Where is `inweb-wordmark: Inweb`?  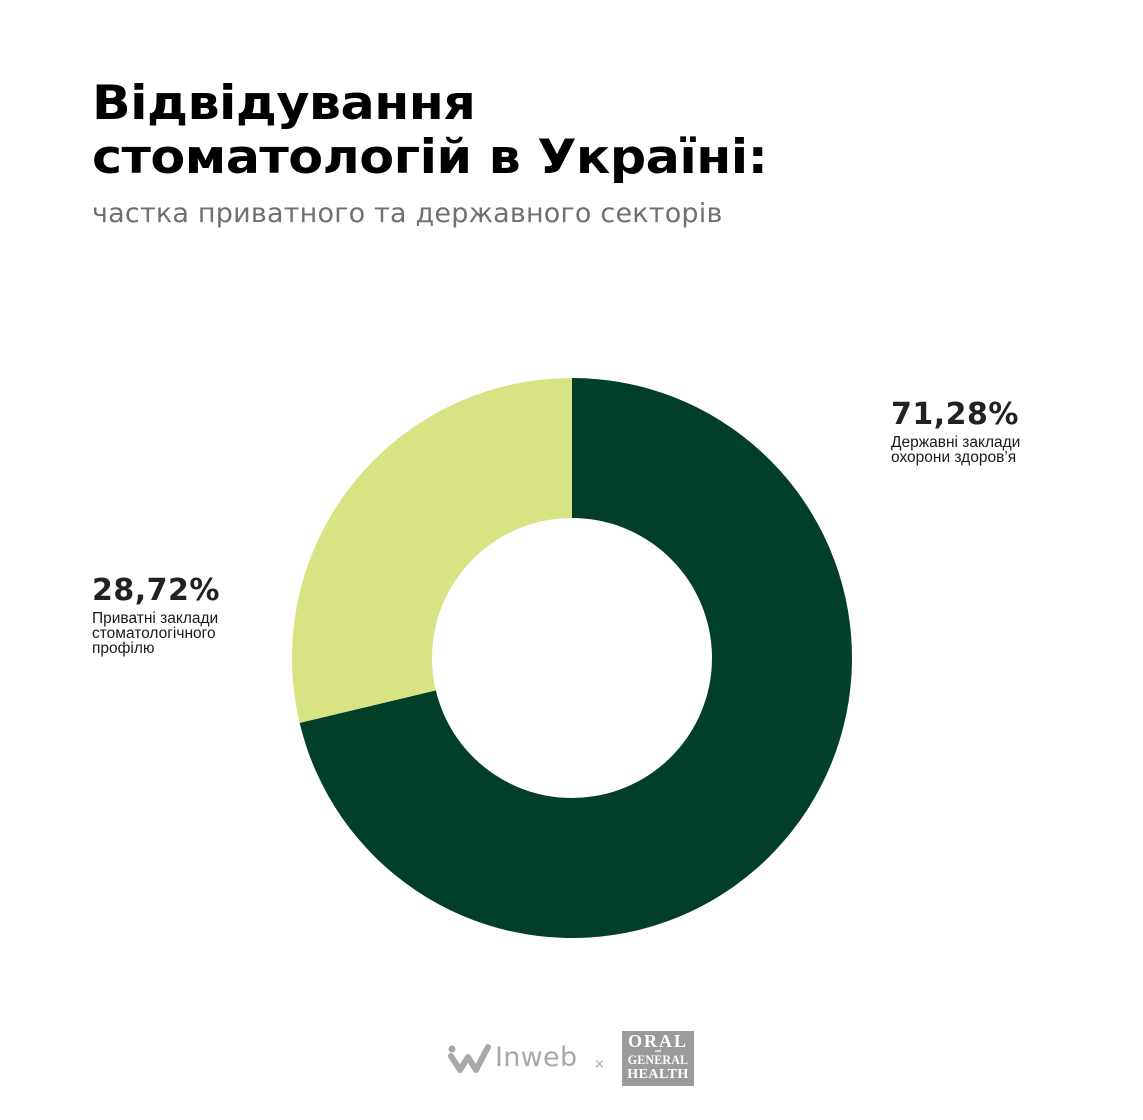
inweb-wordmark: Inweb is located at coordinates (536, 1057).